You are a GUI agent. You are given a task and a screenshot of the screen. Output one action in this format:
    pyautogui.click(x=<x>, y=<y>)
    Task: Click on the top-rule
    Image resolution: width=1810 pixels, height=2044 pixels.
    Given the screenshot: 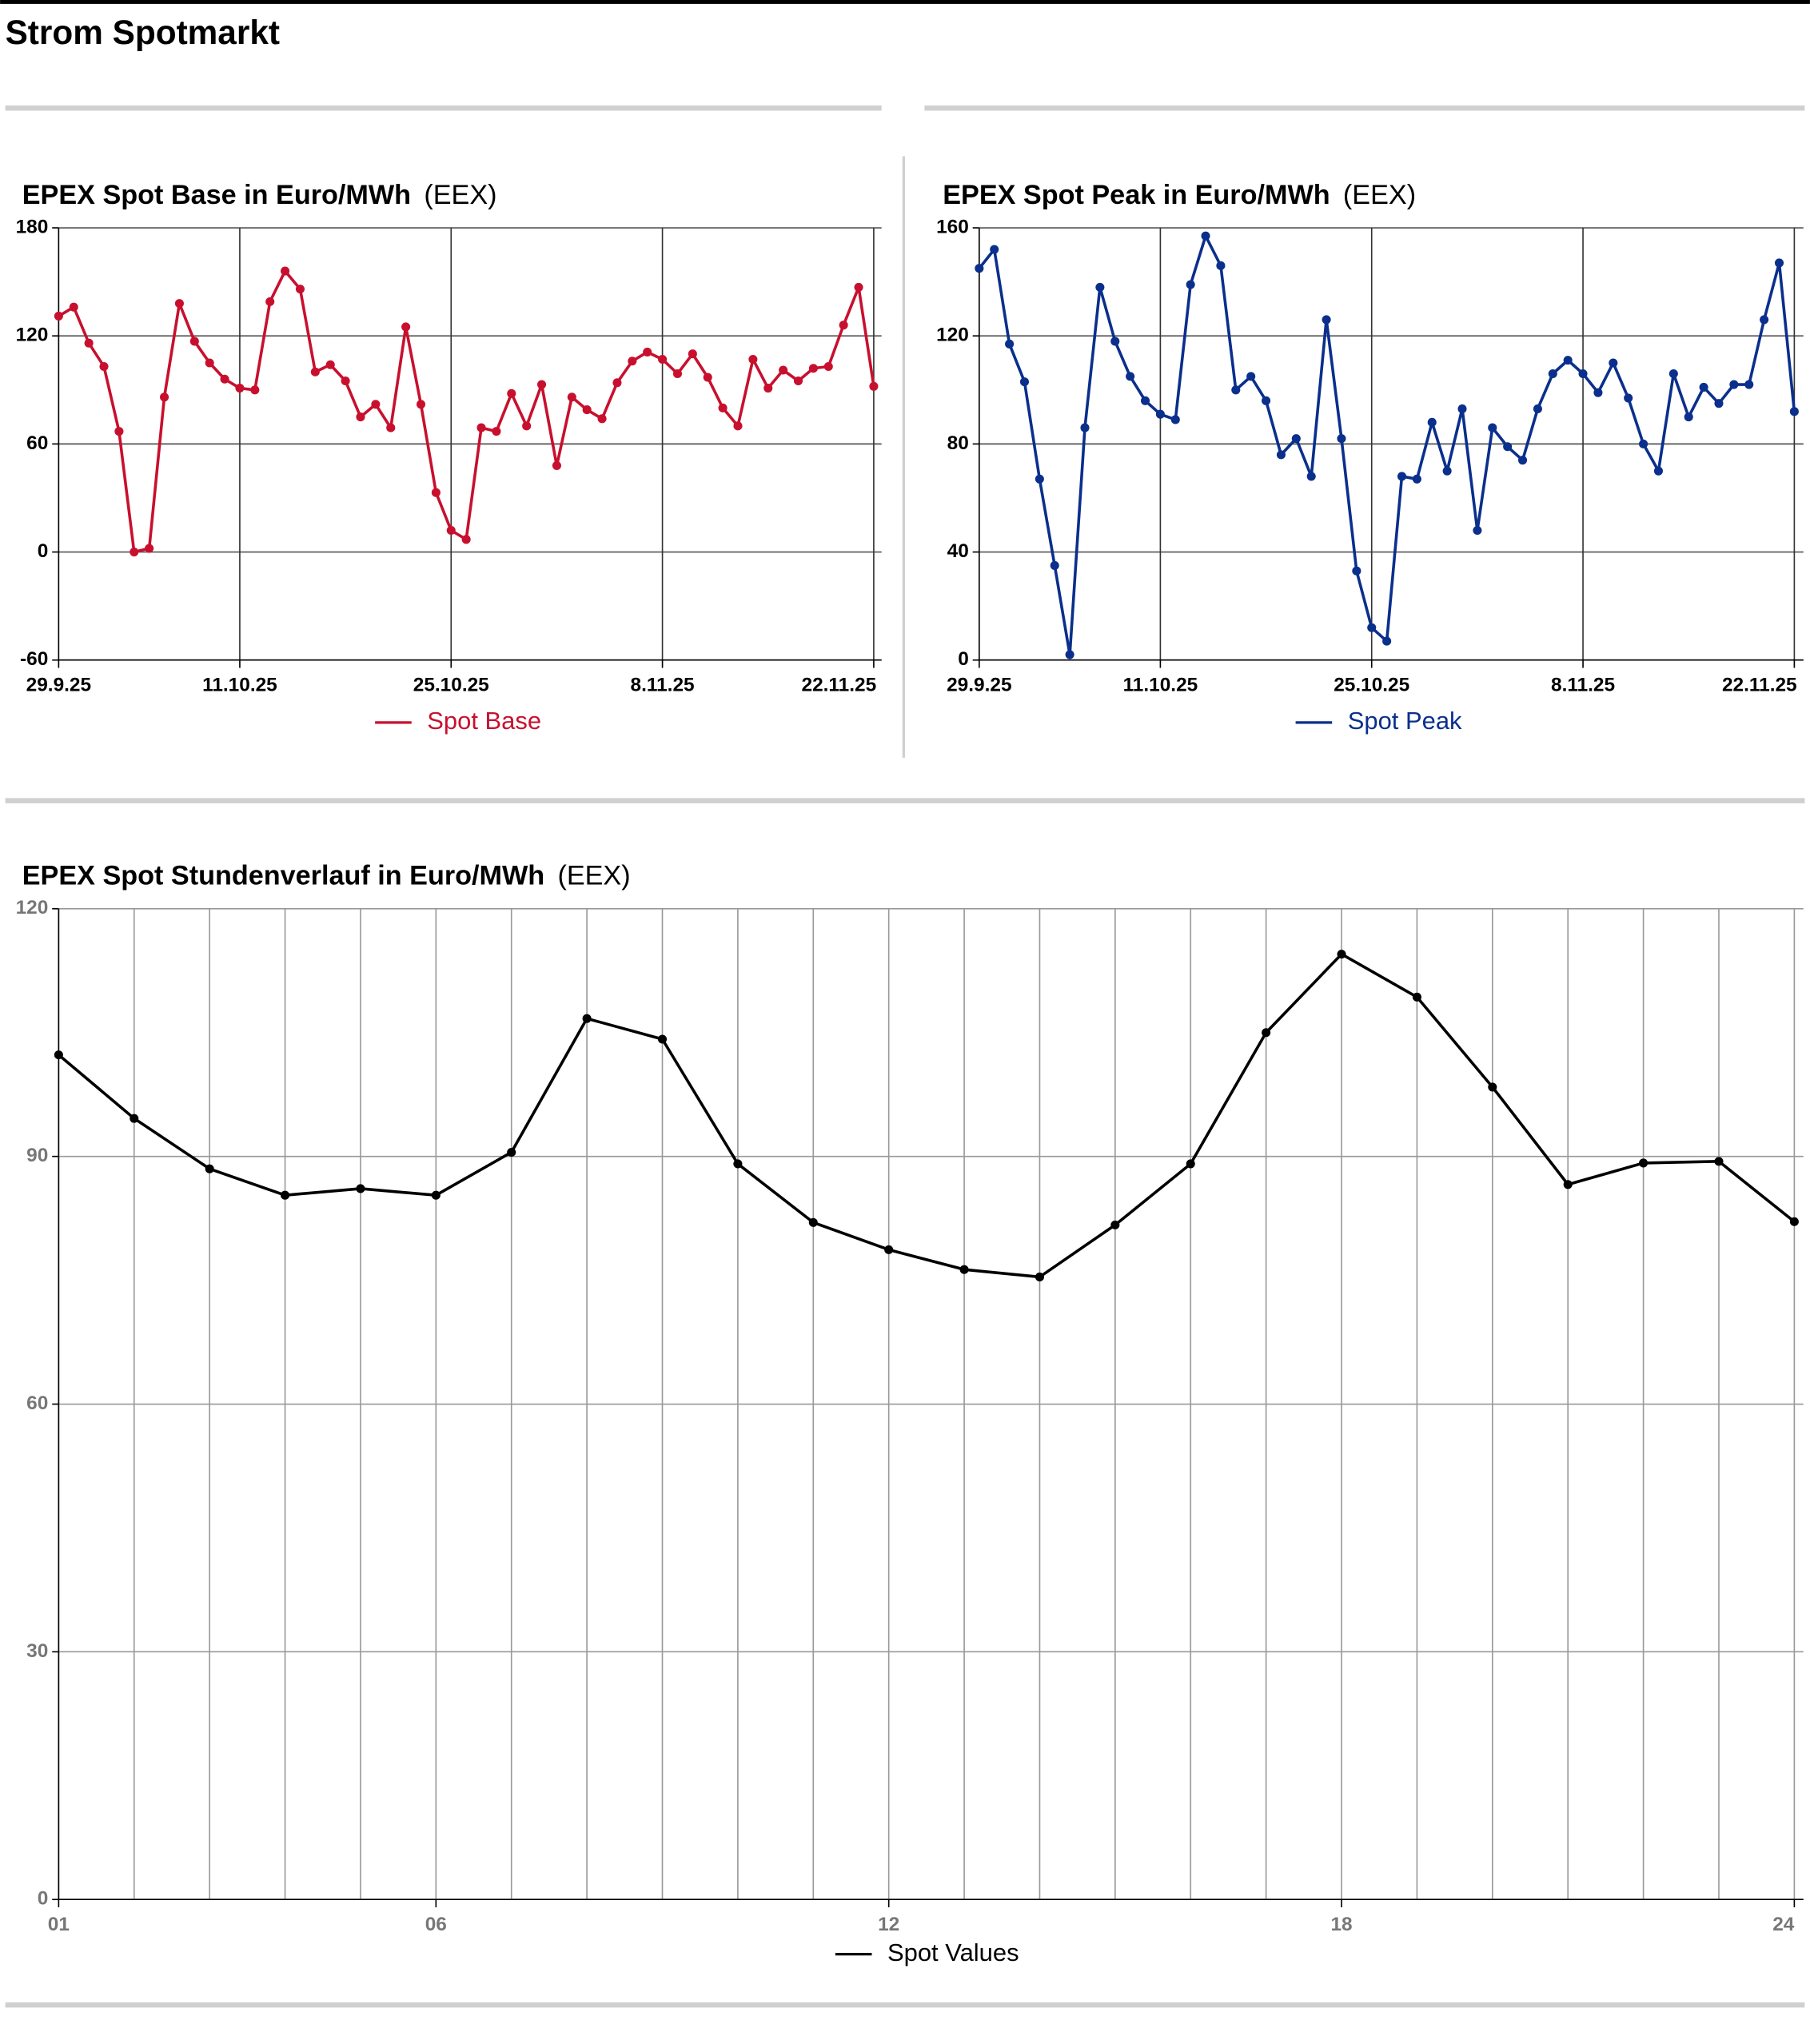 What is the action you would take?
    pyautogui.click(x=905, y=2)
    